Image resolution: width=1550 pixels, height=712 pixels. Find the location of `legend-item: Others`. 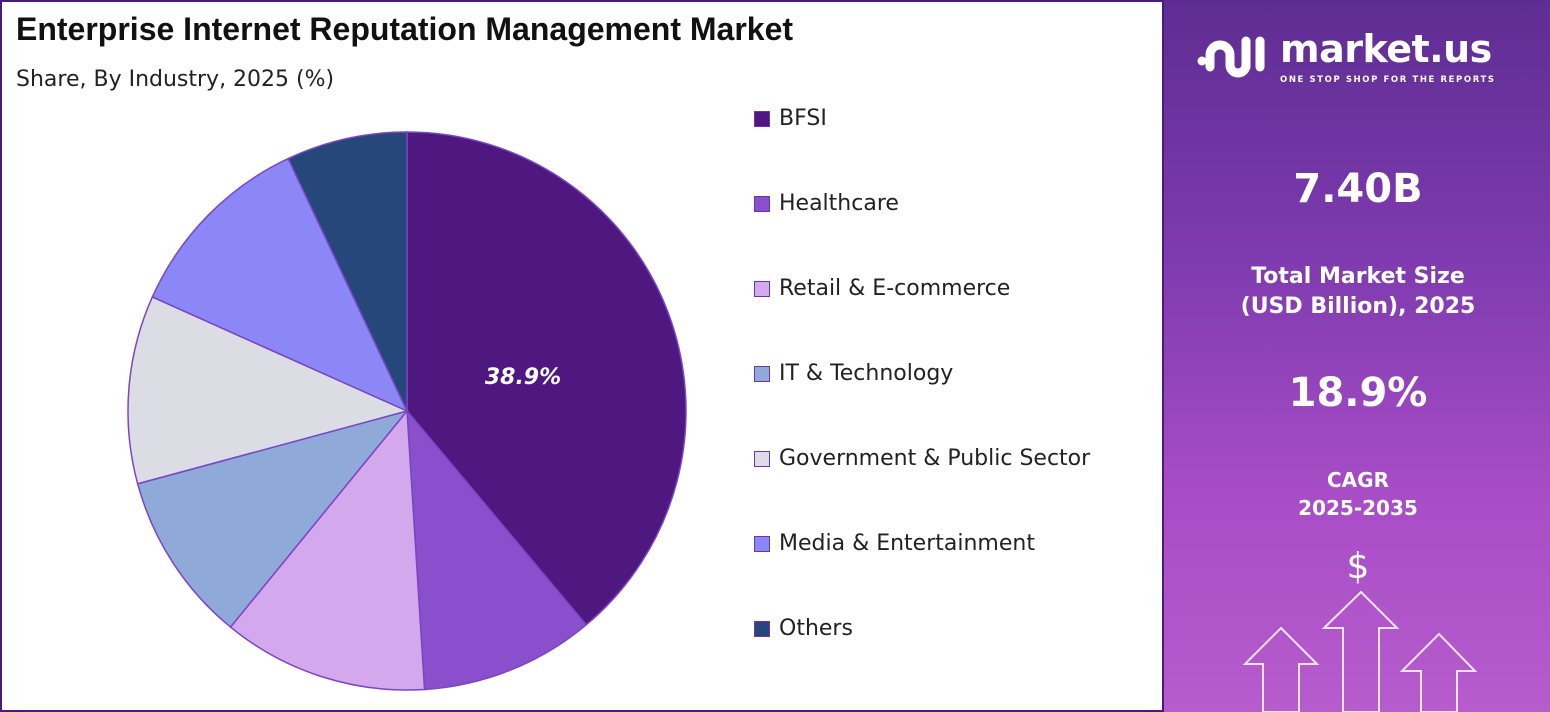

legend-item: Others is located at coordinates (803, 629).